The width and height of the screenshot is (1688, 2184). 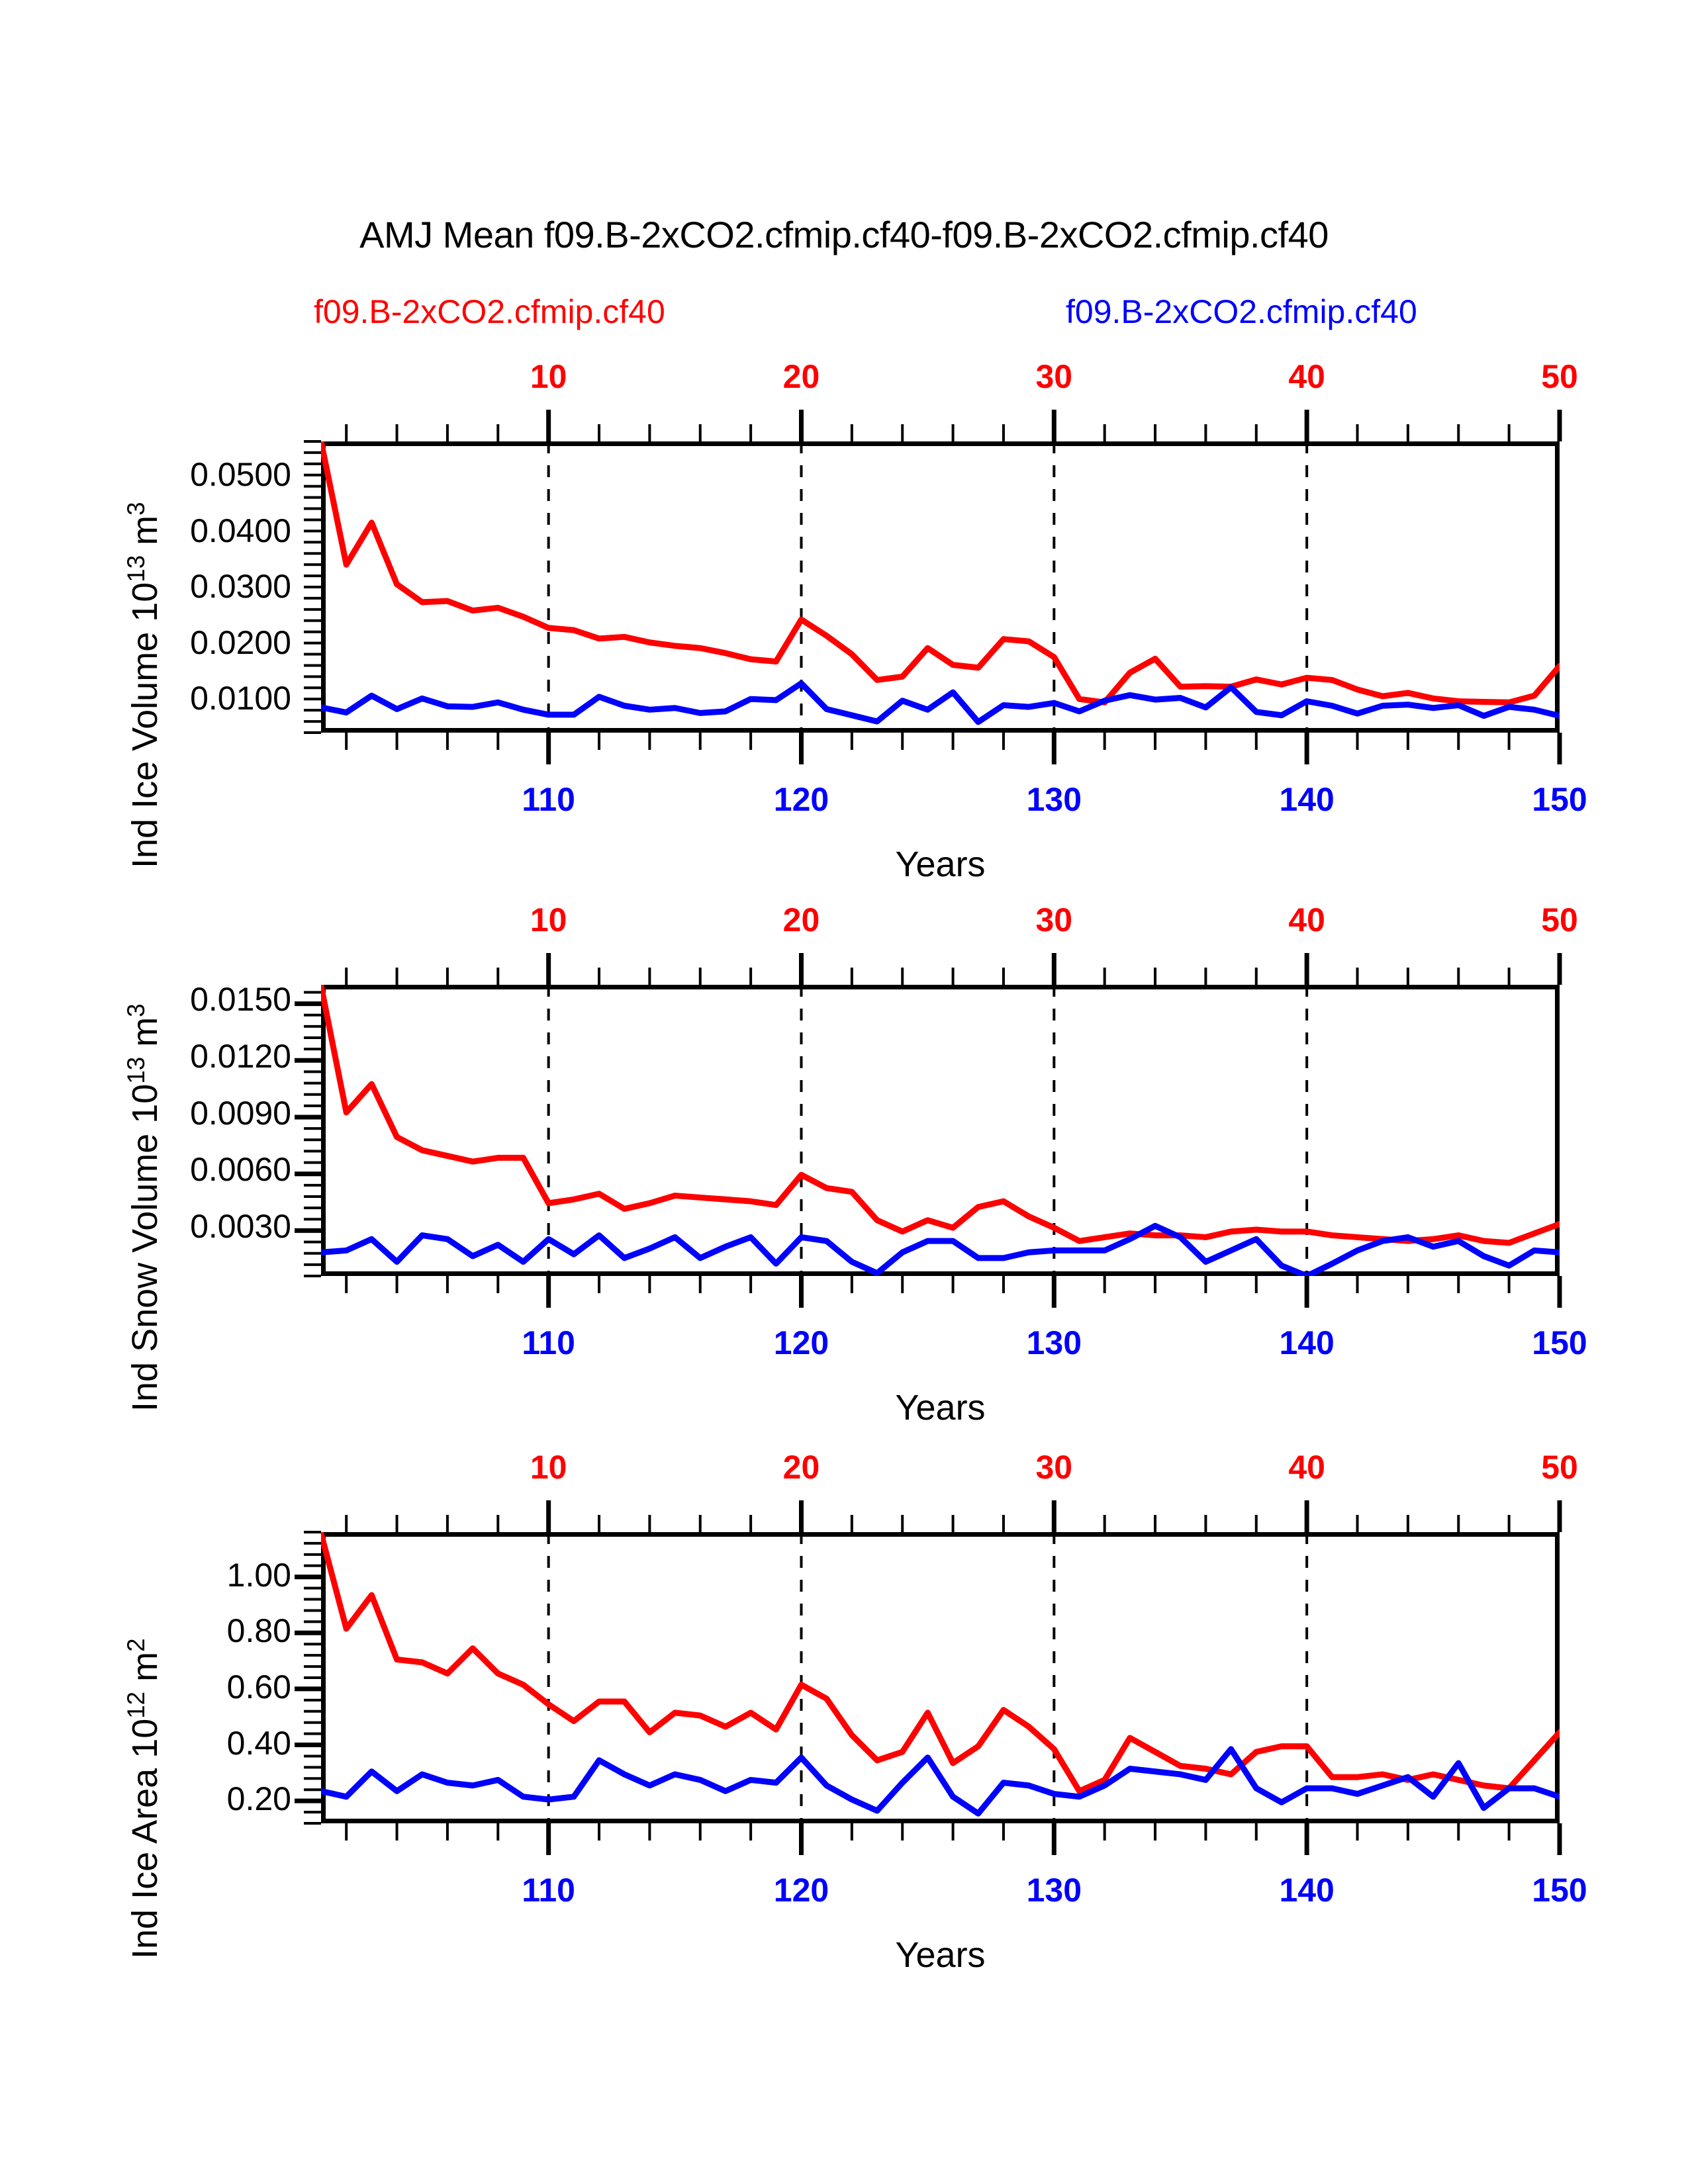 I want to click on y-tick-label: 0.0400, so click(x=240, y=530).